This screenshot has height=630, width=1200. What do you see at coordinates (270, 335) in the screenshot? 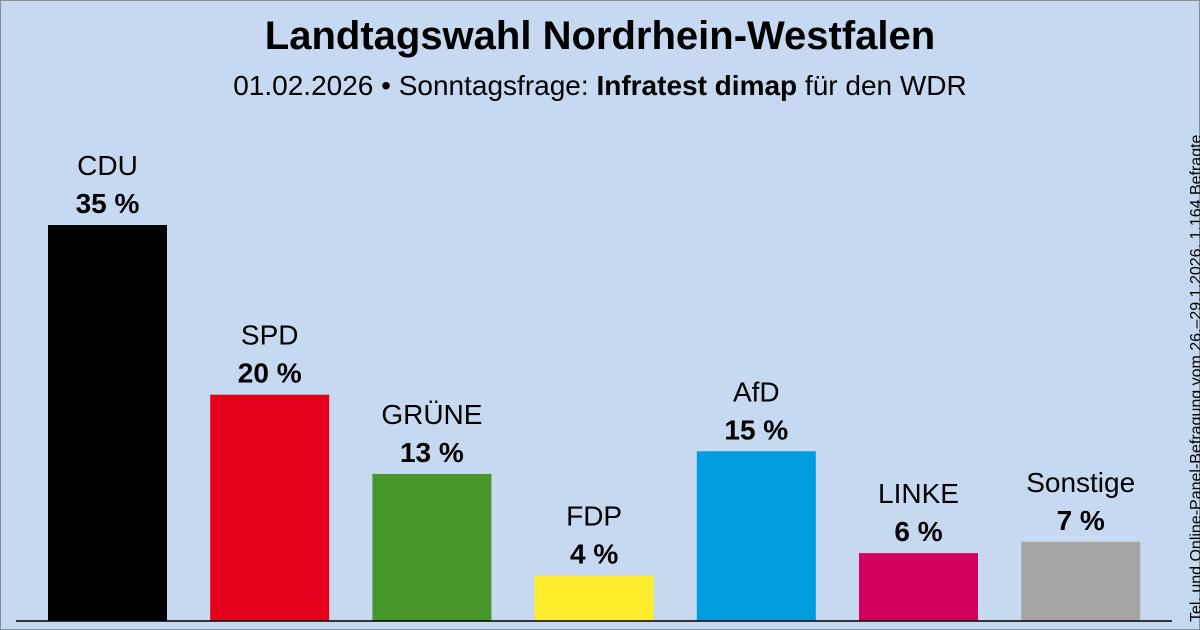
I see `category-label-spd: SPD` at bounding box center [270, 335].